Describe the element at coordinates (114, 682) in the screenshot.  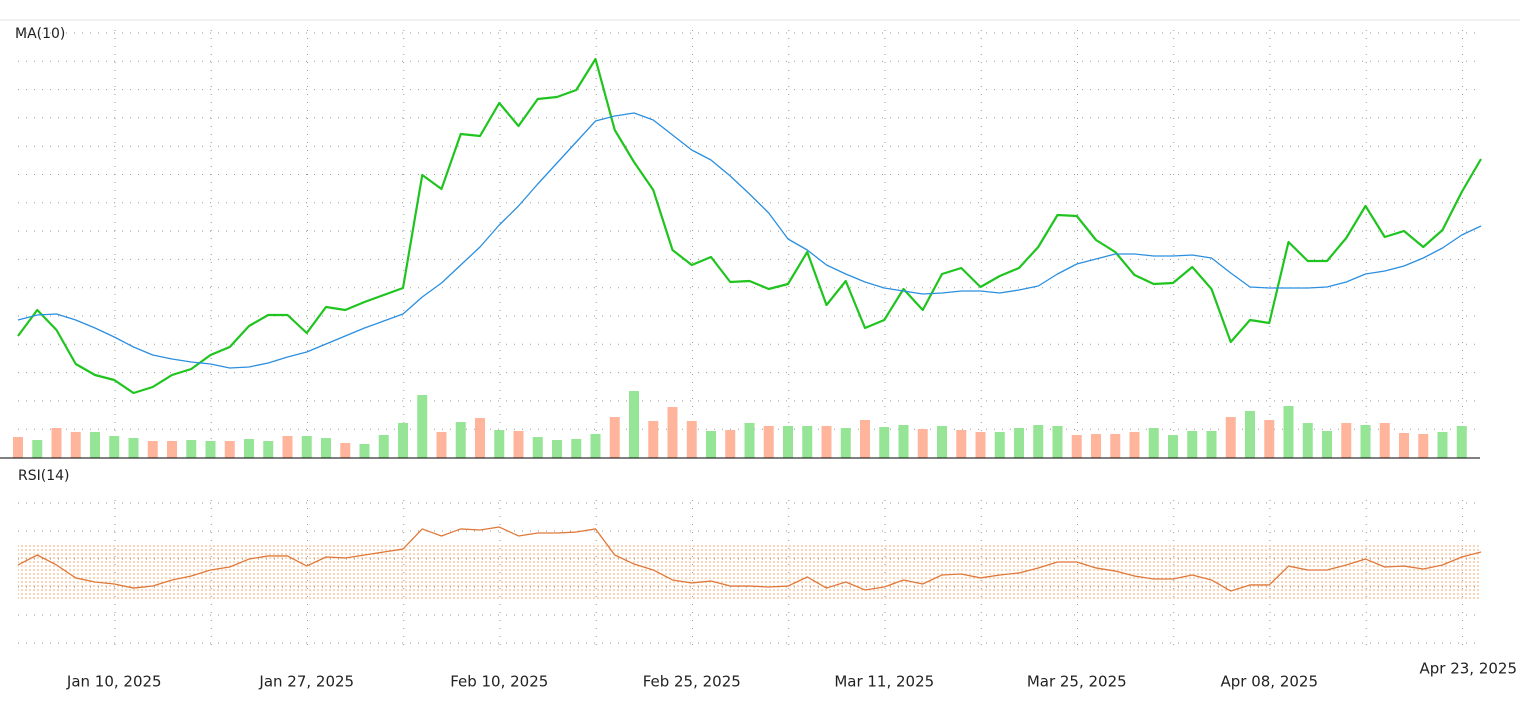
I see `x-tick-label: Jan 10, 2025` at that location.